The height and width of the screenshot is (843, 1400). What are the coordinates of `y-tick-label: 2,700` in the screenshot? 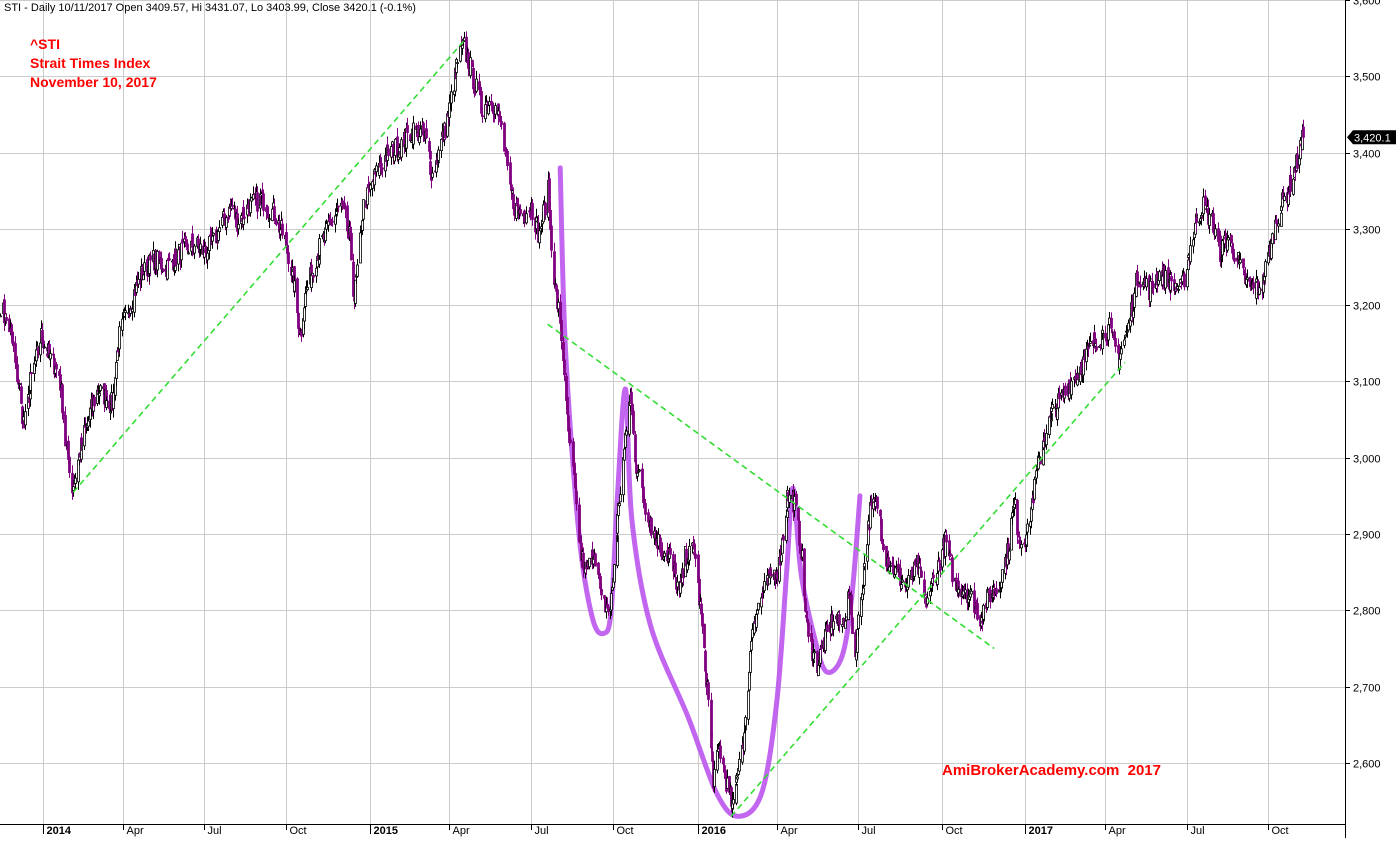 It's located at (1367, 689).